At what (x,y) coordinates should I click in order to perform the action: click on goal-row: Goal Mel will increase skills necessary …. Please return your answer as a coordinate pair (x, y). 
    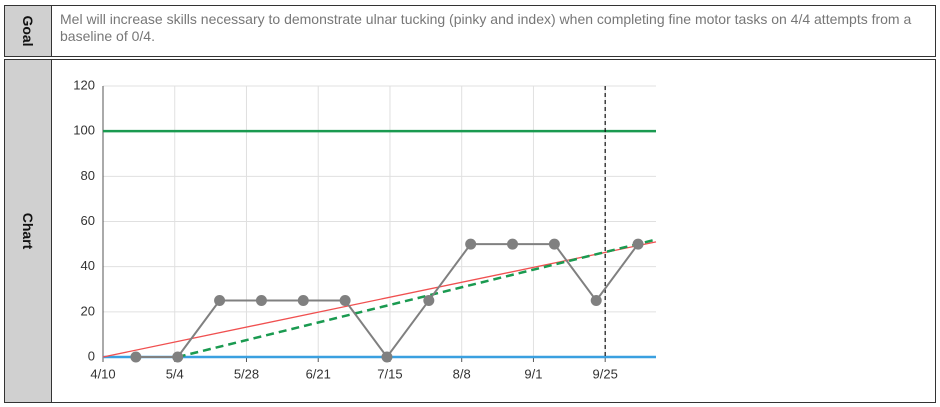
    Looking at the image, I should click on (470, 31).